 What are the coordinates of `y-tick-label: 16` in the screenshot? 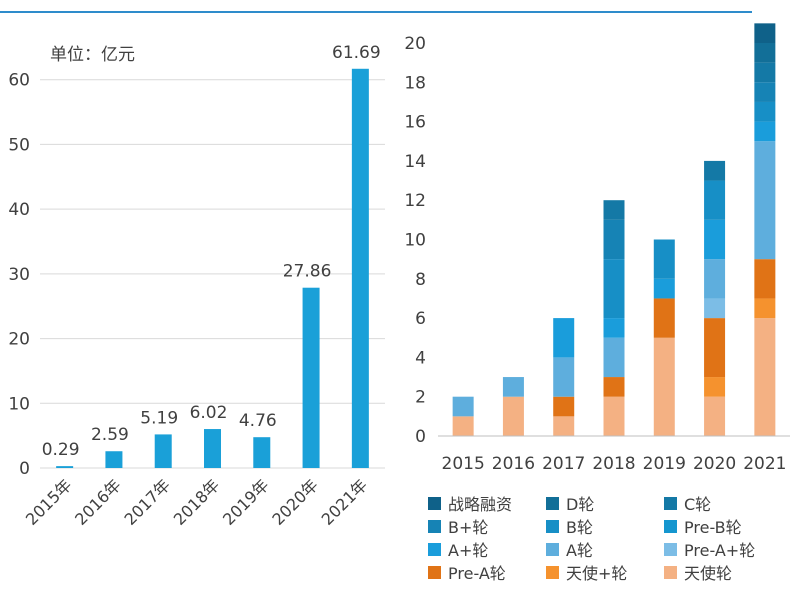 It's located at (415, 123).